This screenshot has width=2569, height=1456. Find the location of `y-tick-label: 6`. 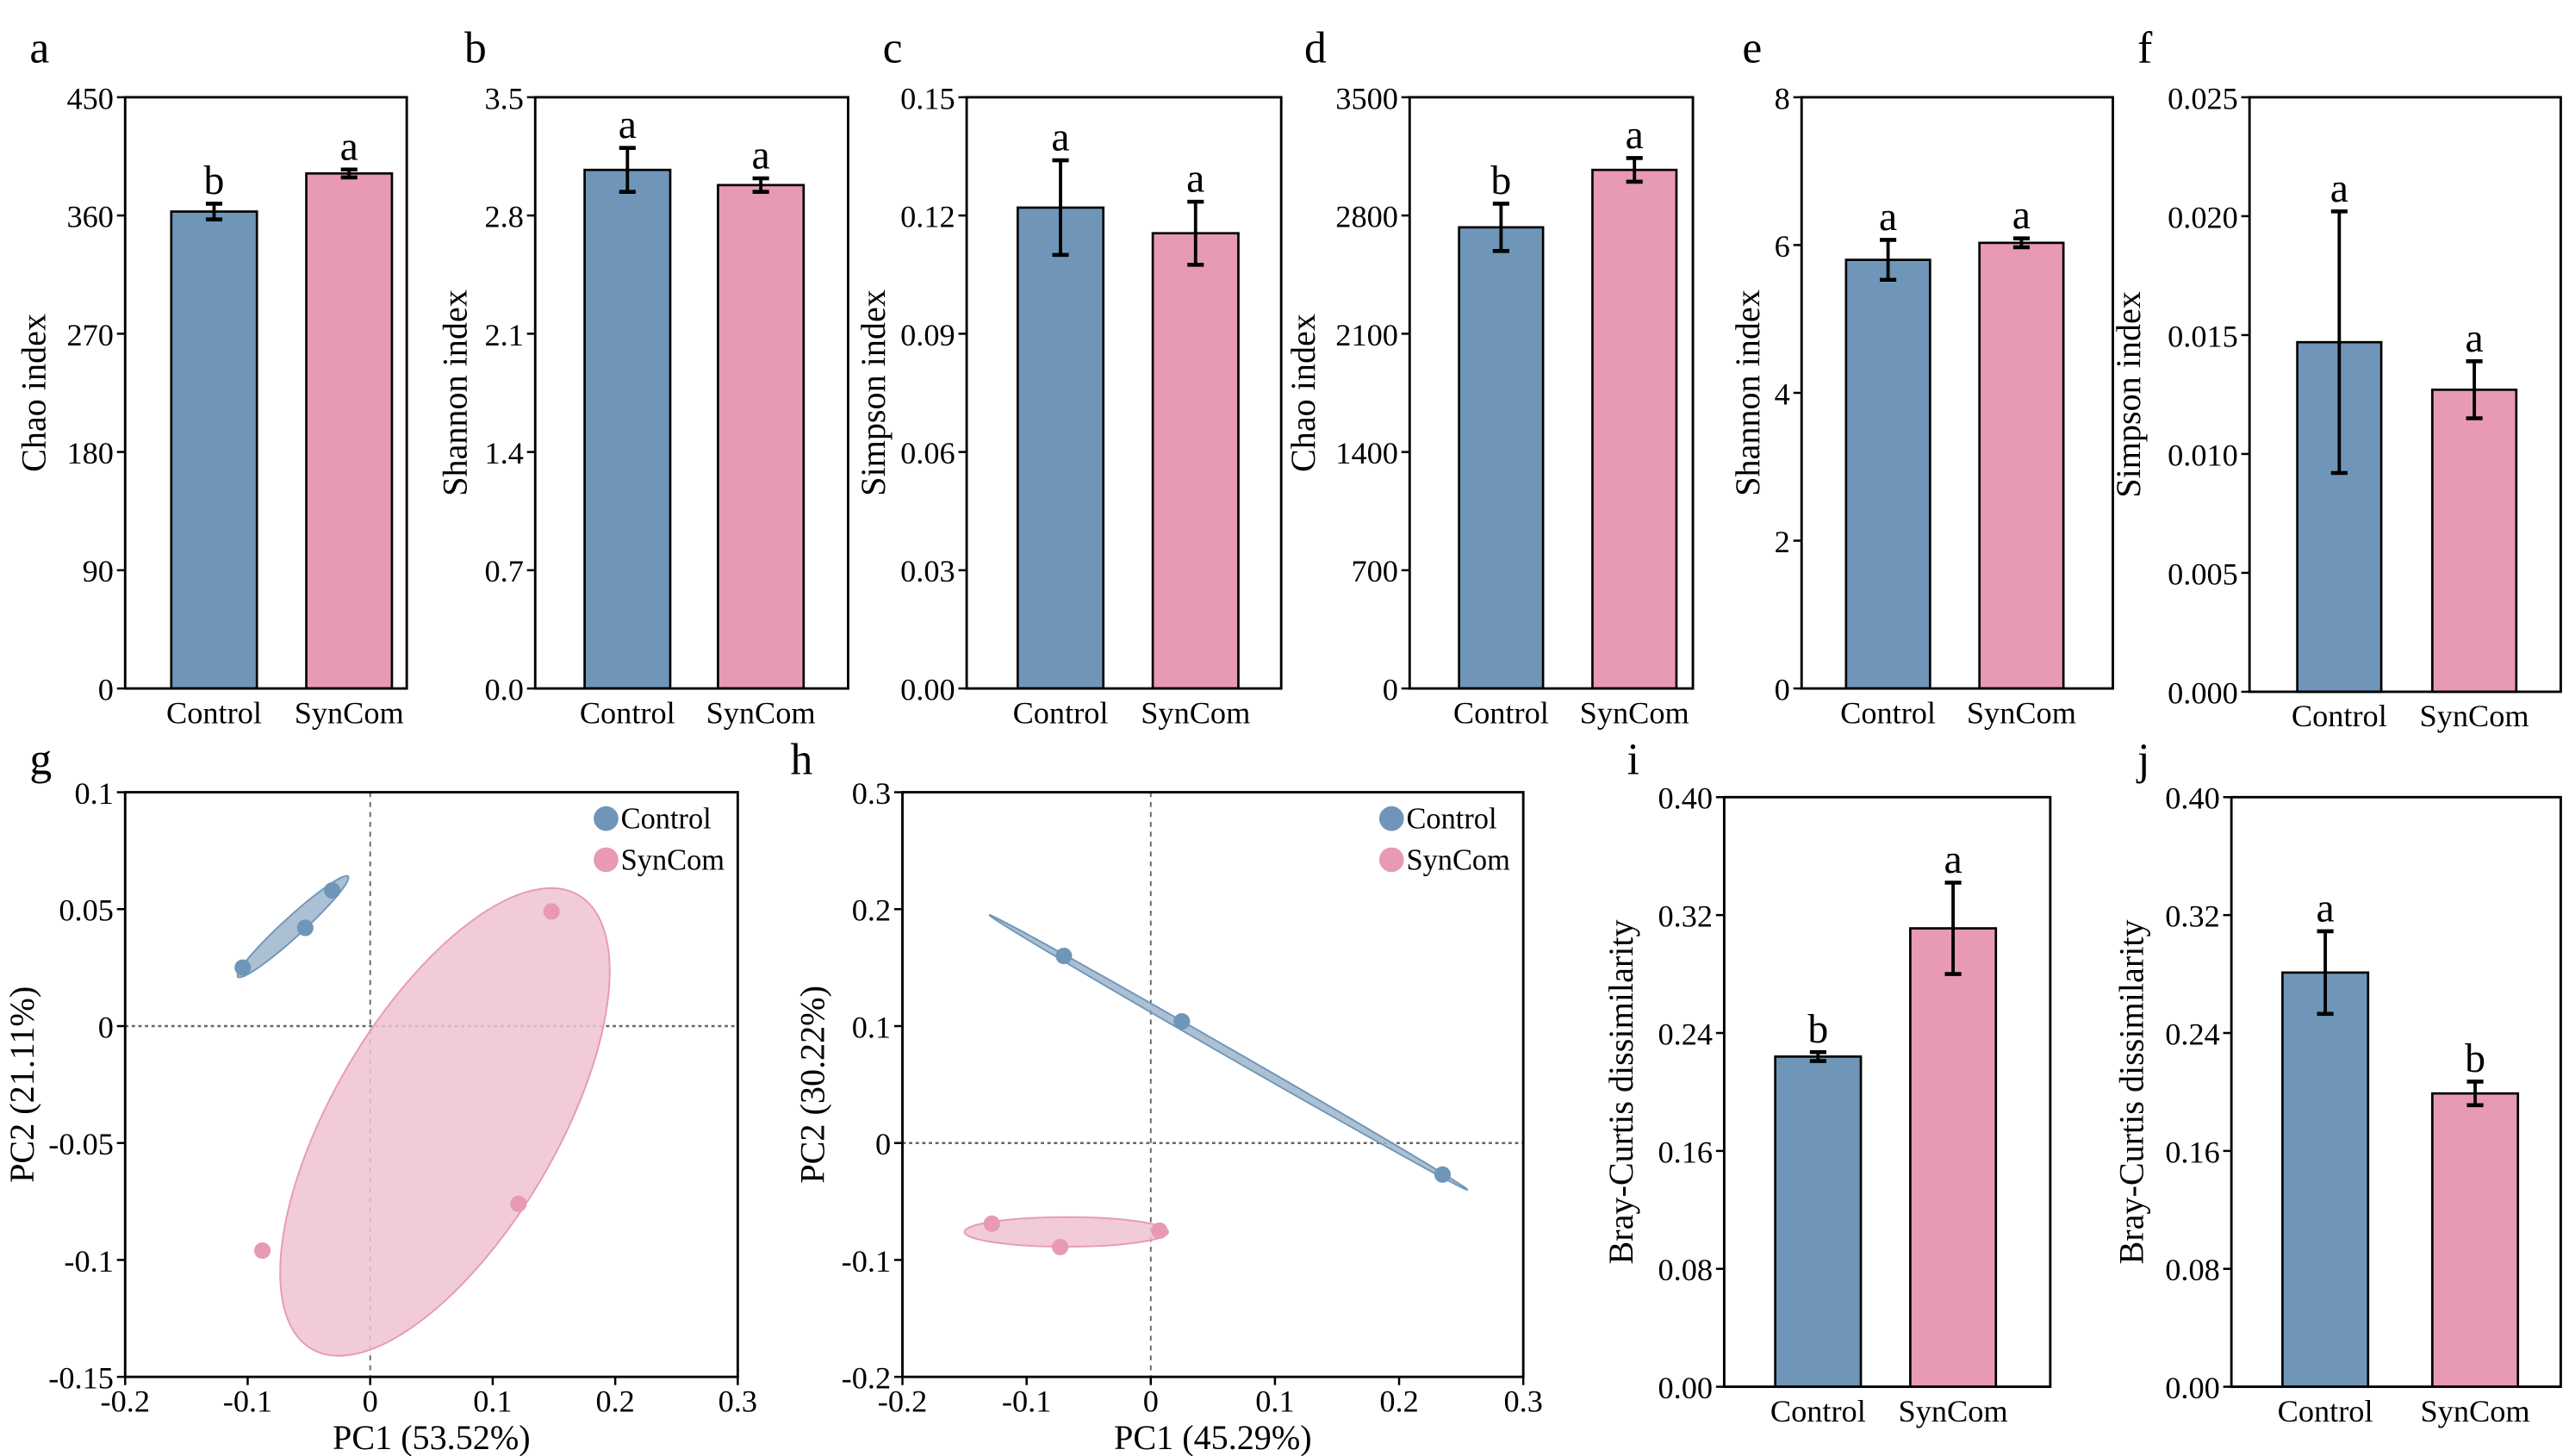

y-tick-label: 6 is located at coordinates (1783, 247).